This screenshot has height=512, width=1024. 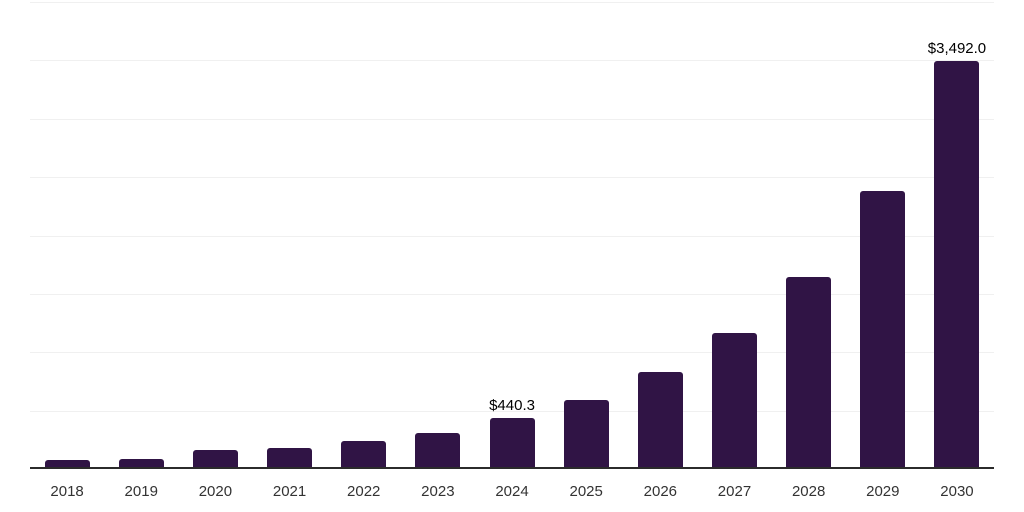 What do you see at coordinates (512, 468) in the screenshot?
I see `x-axis-line` at bounding box center [512, 468].